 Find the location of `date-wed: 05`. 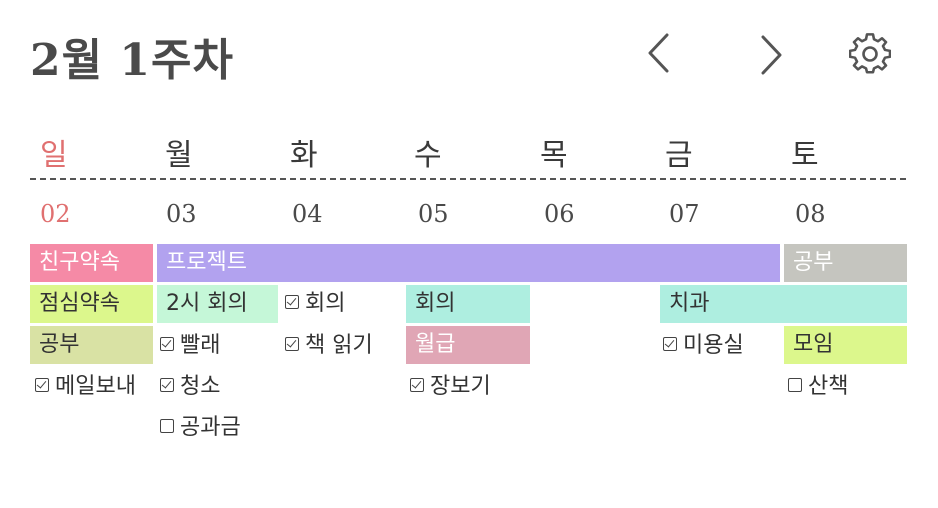

date-wed: 05 is located at coordinates (433, 214).